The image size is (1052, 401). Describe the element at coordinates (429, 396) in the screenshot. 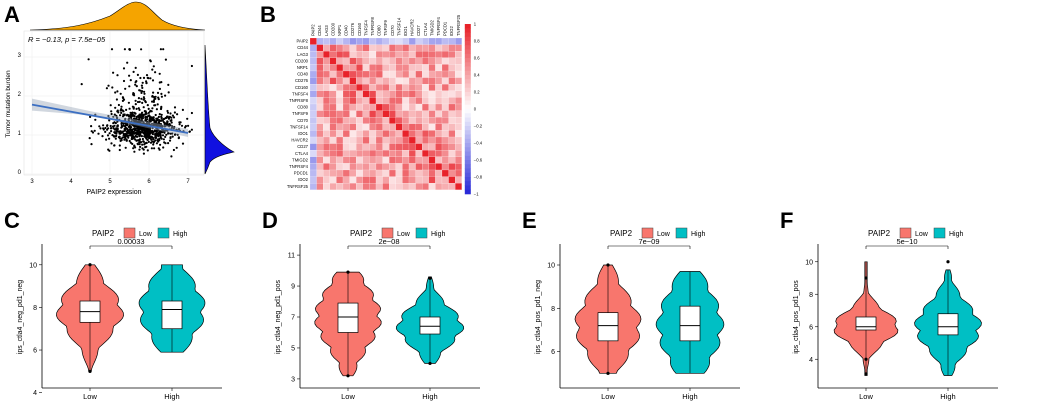

I see `x-tick-label: High` at that location.